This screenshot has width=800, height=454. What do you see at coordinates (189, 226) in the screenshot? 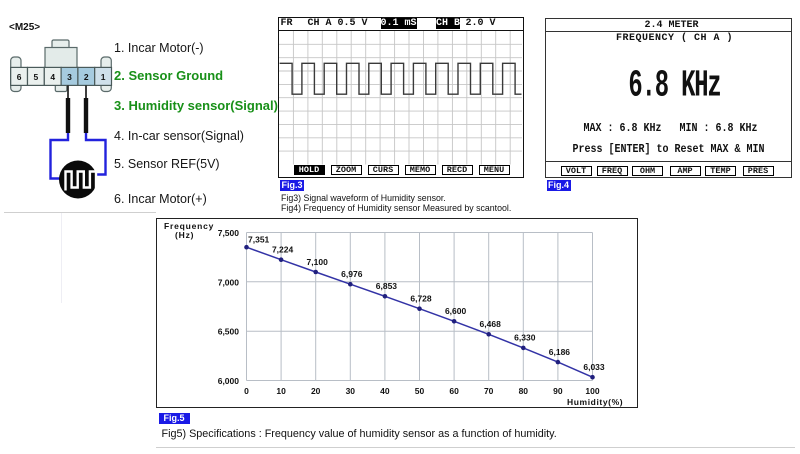
I see `svg-text: Frequency` at bounding box center [189, 226].